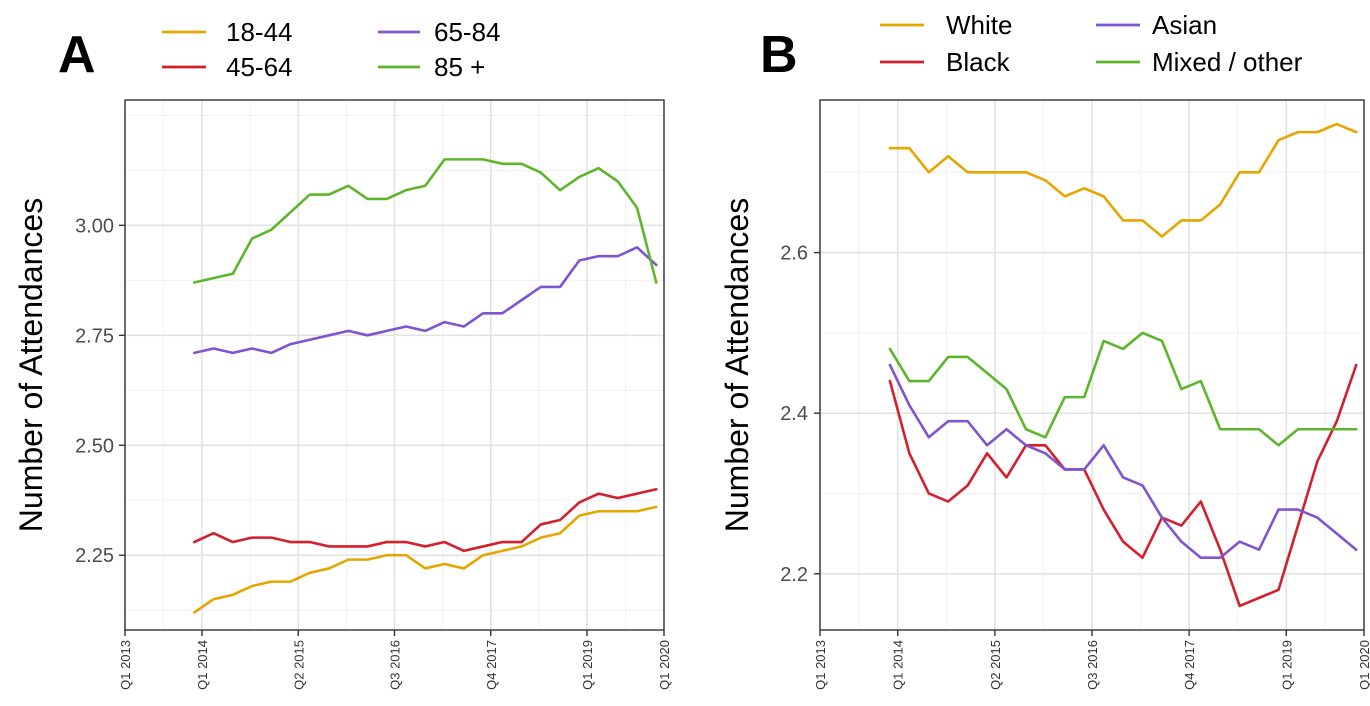  I want to click on legend-label: 18-44, so click(259, 32).